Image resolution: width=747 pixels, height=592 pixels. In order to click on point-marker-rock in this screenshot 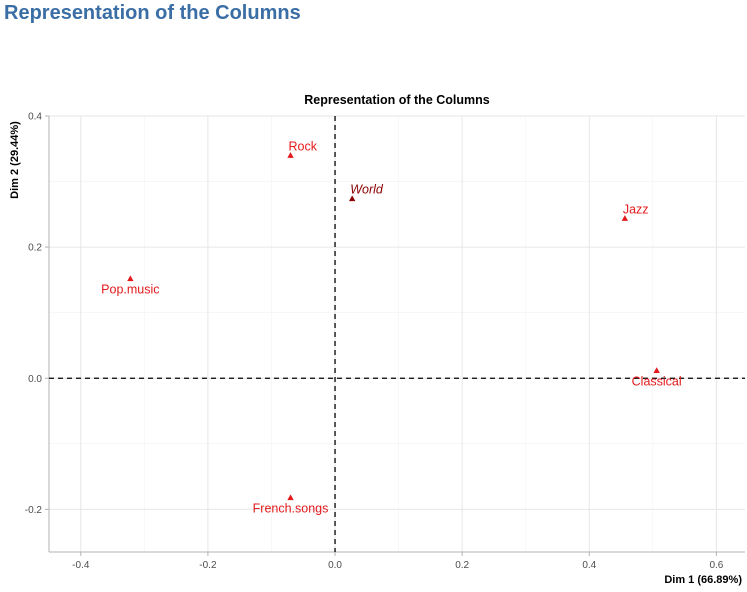, I will do `click(290, 155)`.